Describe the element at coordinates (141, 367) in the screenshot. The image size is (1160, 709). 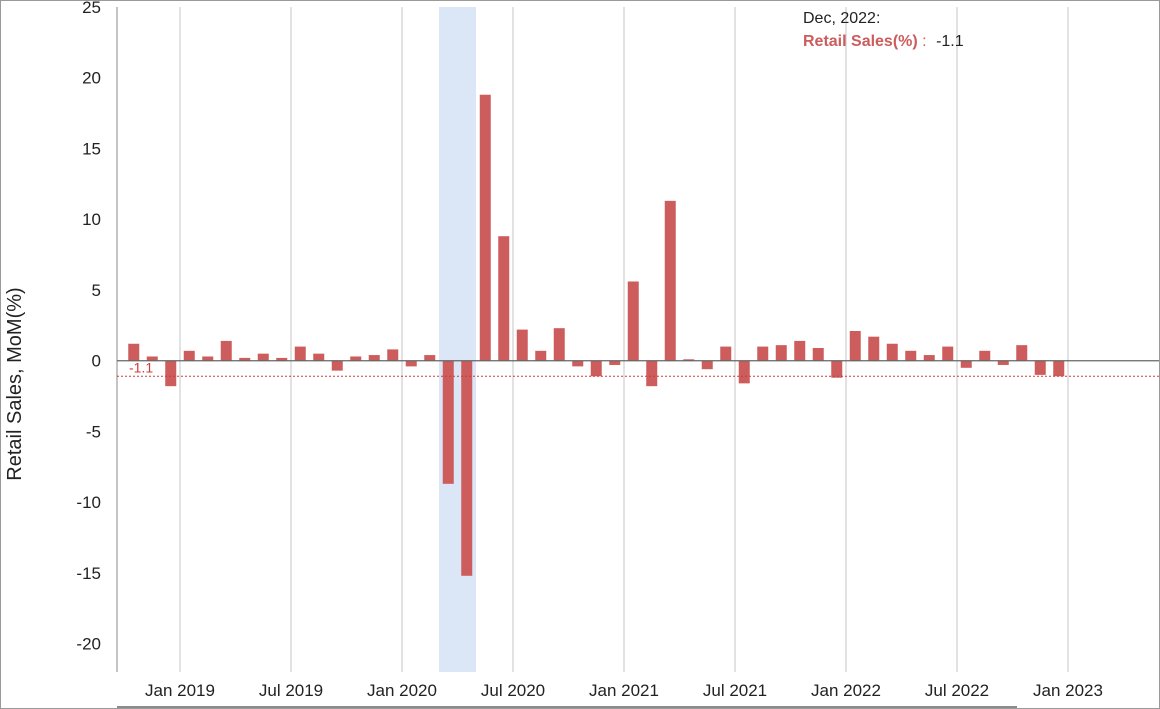
I see `current-value-label: -1.1` at that location.